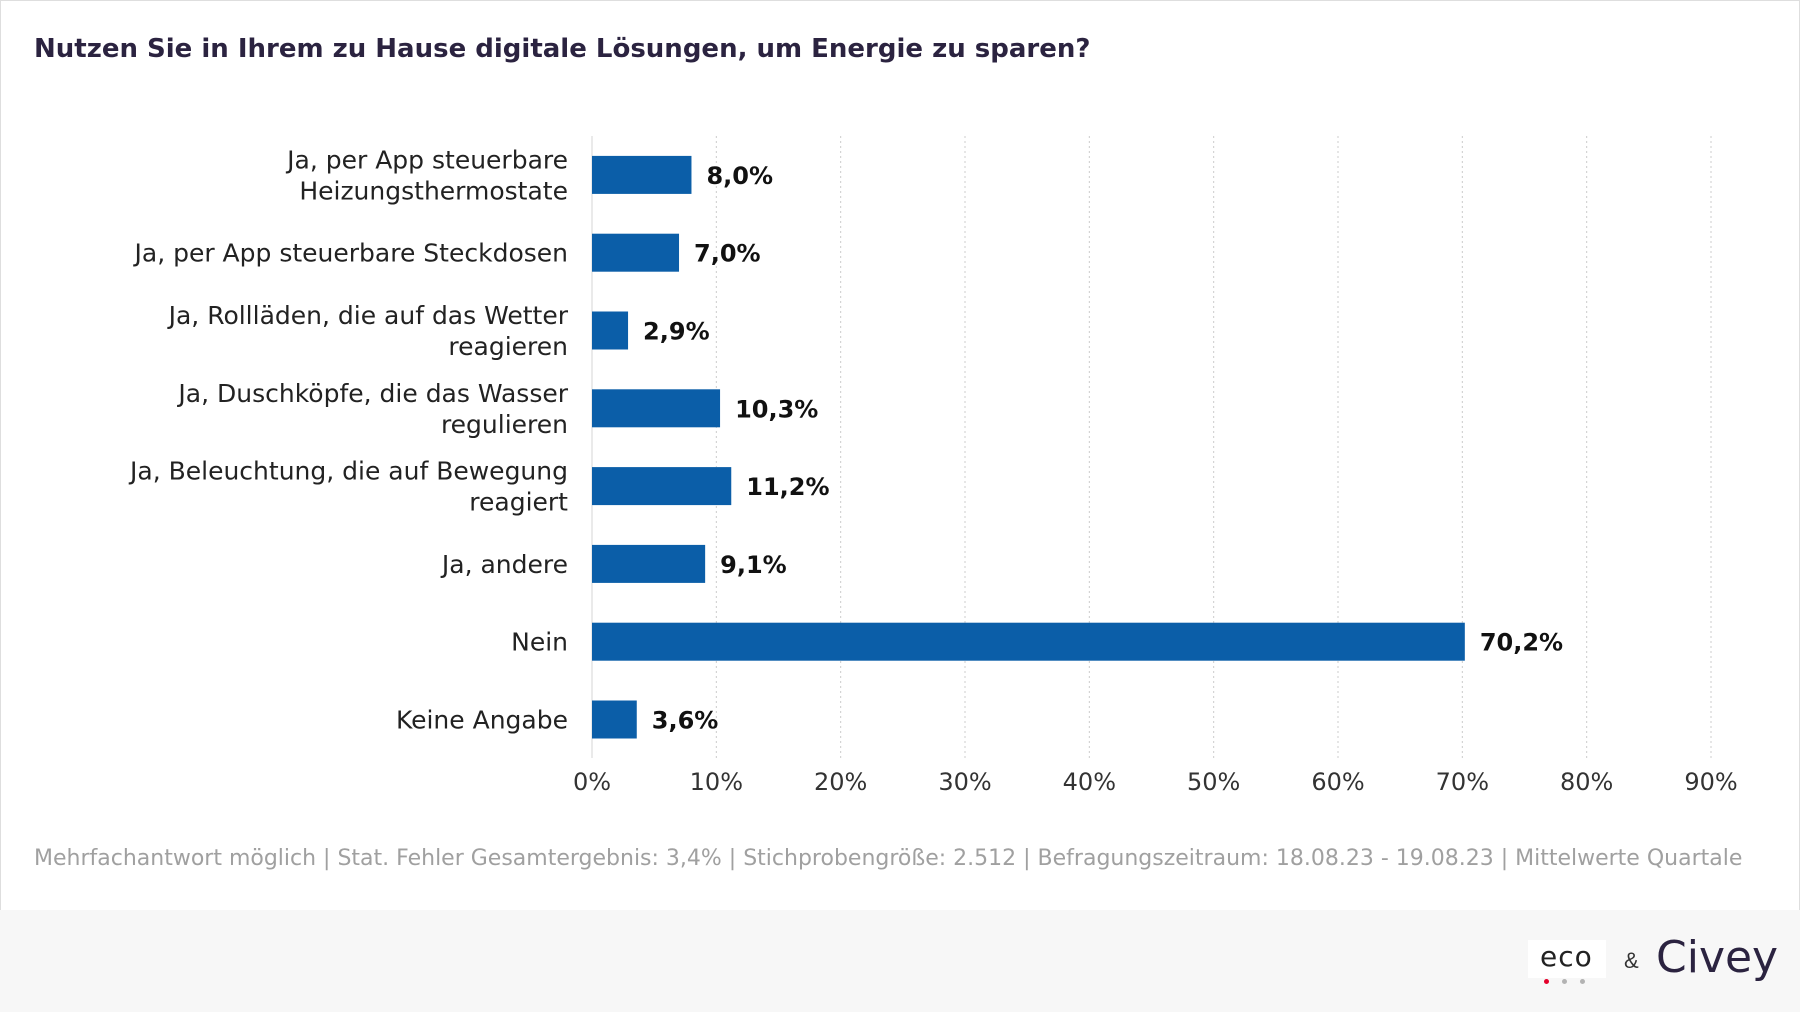 The height and width of the screenshot is (1012, 1800). Describe the element at coordinates (592, 782) in the screenshot. I see `x-tick-label: 0%` at that location.